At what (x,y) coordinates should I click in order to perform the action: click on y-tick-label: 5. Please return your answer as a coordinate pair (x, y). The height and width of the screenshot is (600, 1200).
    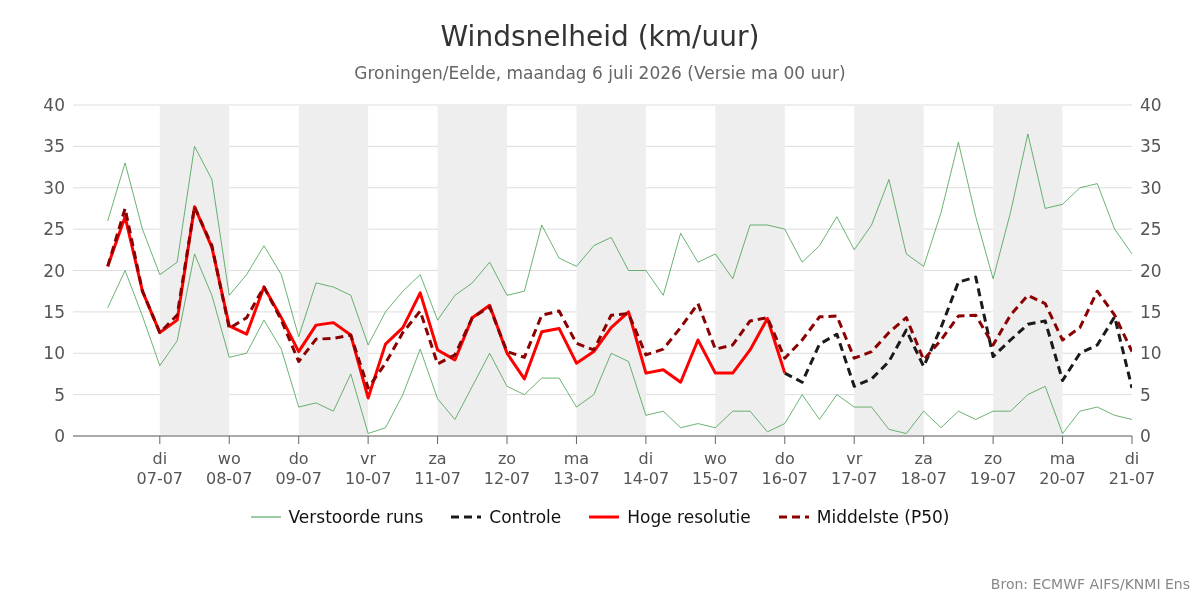
    Looking at the image, I should click on (59, 394).